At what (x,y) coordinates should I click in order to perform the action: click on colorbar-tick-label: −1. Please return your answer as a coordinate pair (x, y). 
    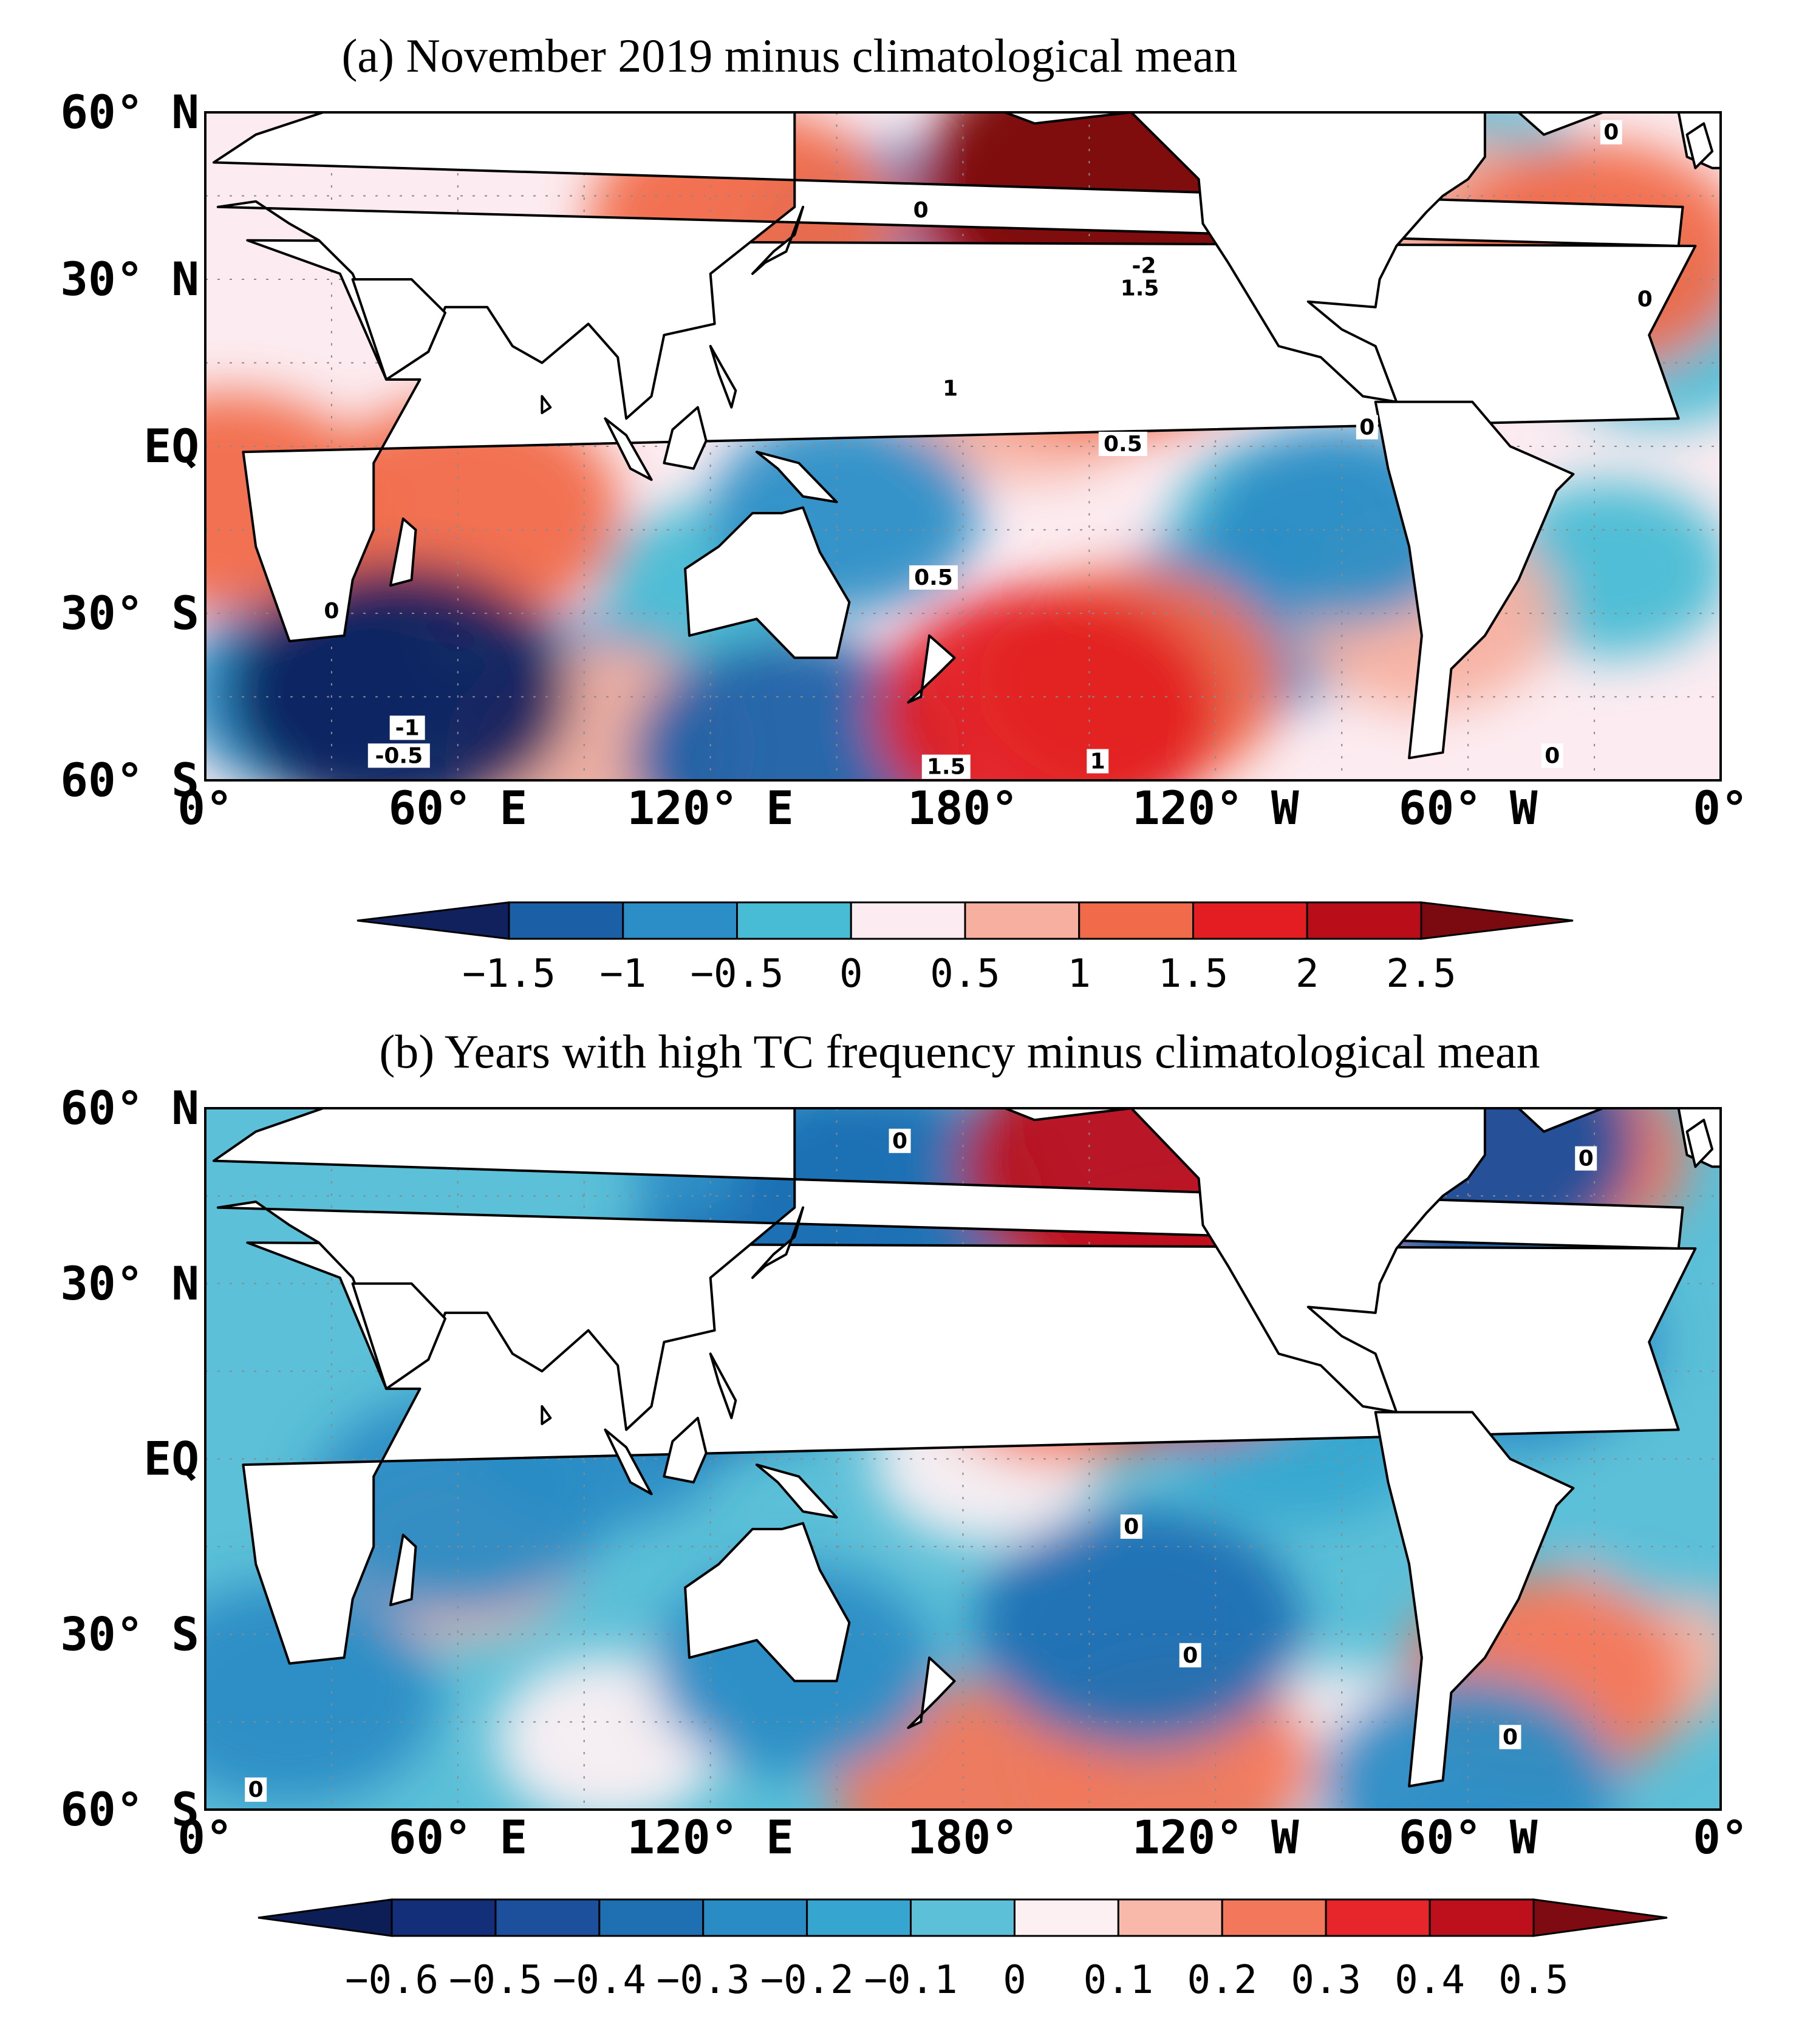
    Looking at the image, I should click on (622, 974).